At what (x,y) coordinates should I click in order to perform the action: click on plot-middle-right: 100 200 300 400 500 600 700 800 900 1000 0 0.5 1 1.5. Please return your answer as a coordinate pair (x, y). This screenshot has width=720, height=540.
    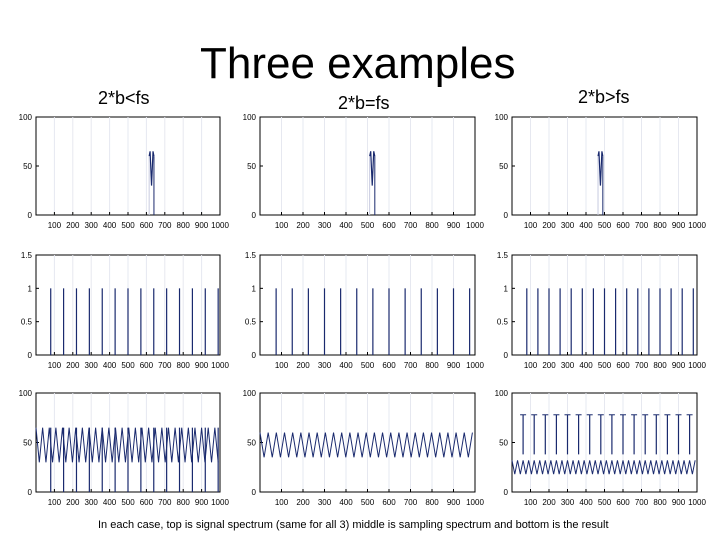
    Looking at the image, I should click on (602, 310).